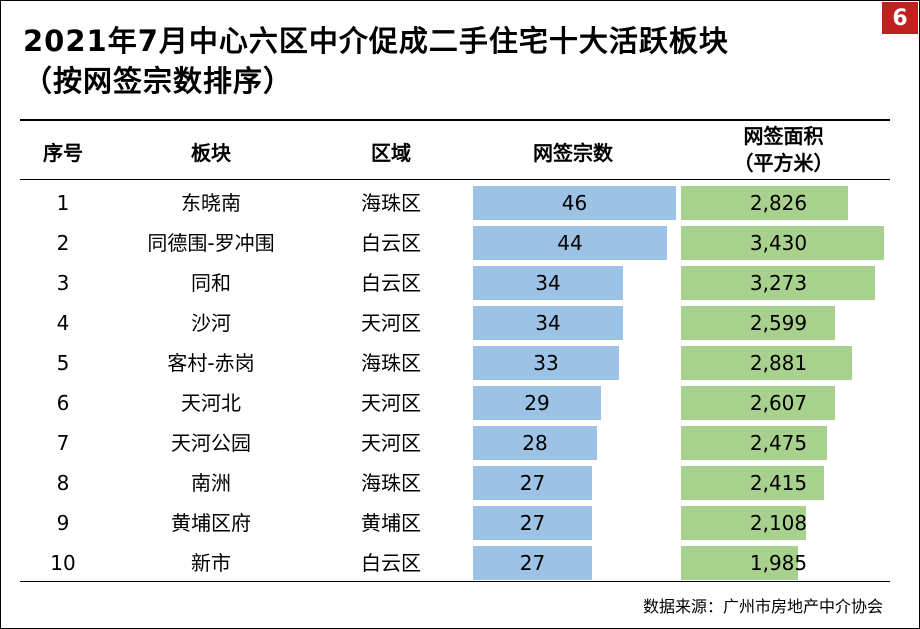 The image size is (920, 629). I want to click on row-block-name: 黄埔区府, so click(211, 523).